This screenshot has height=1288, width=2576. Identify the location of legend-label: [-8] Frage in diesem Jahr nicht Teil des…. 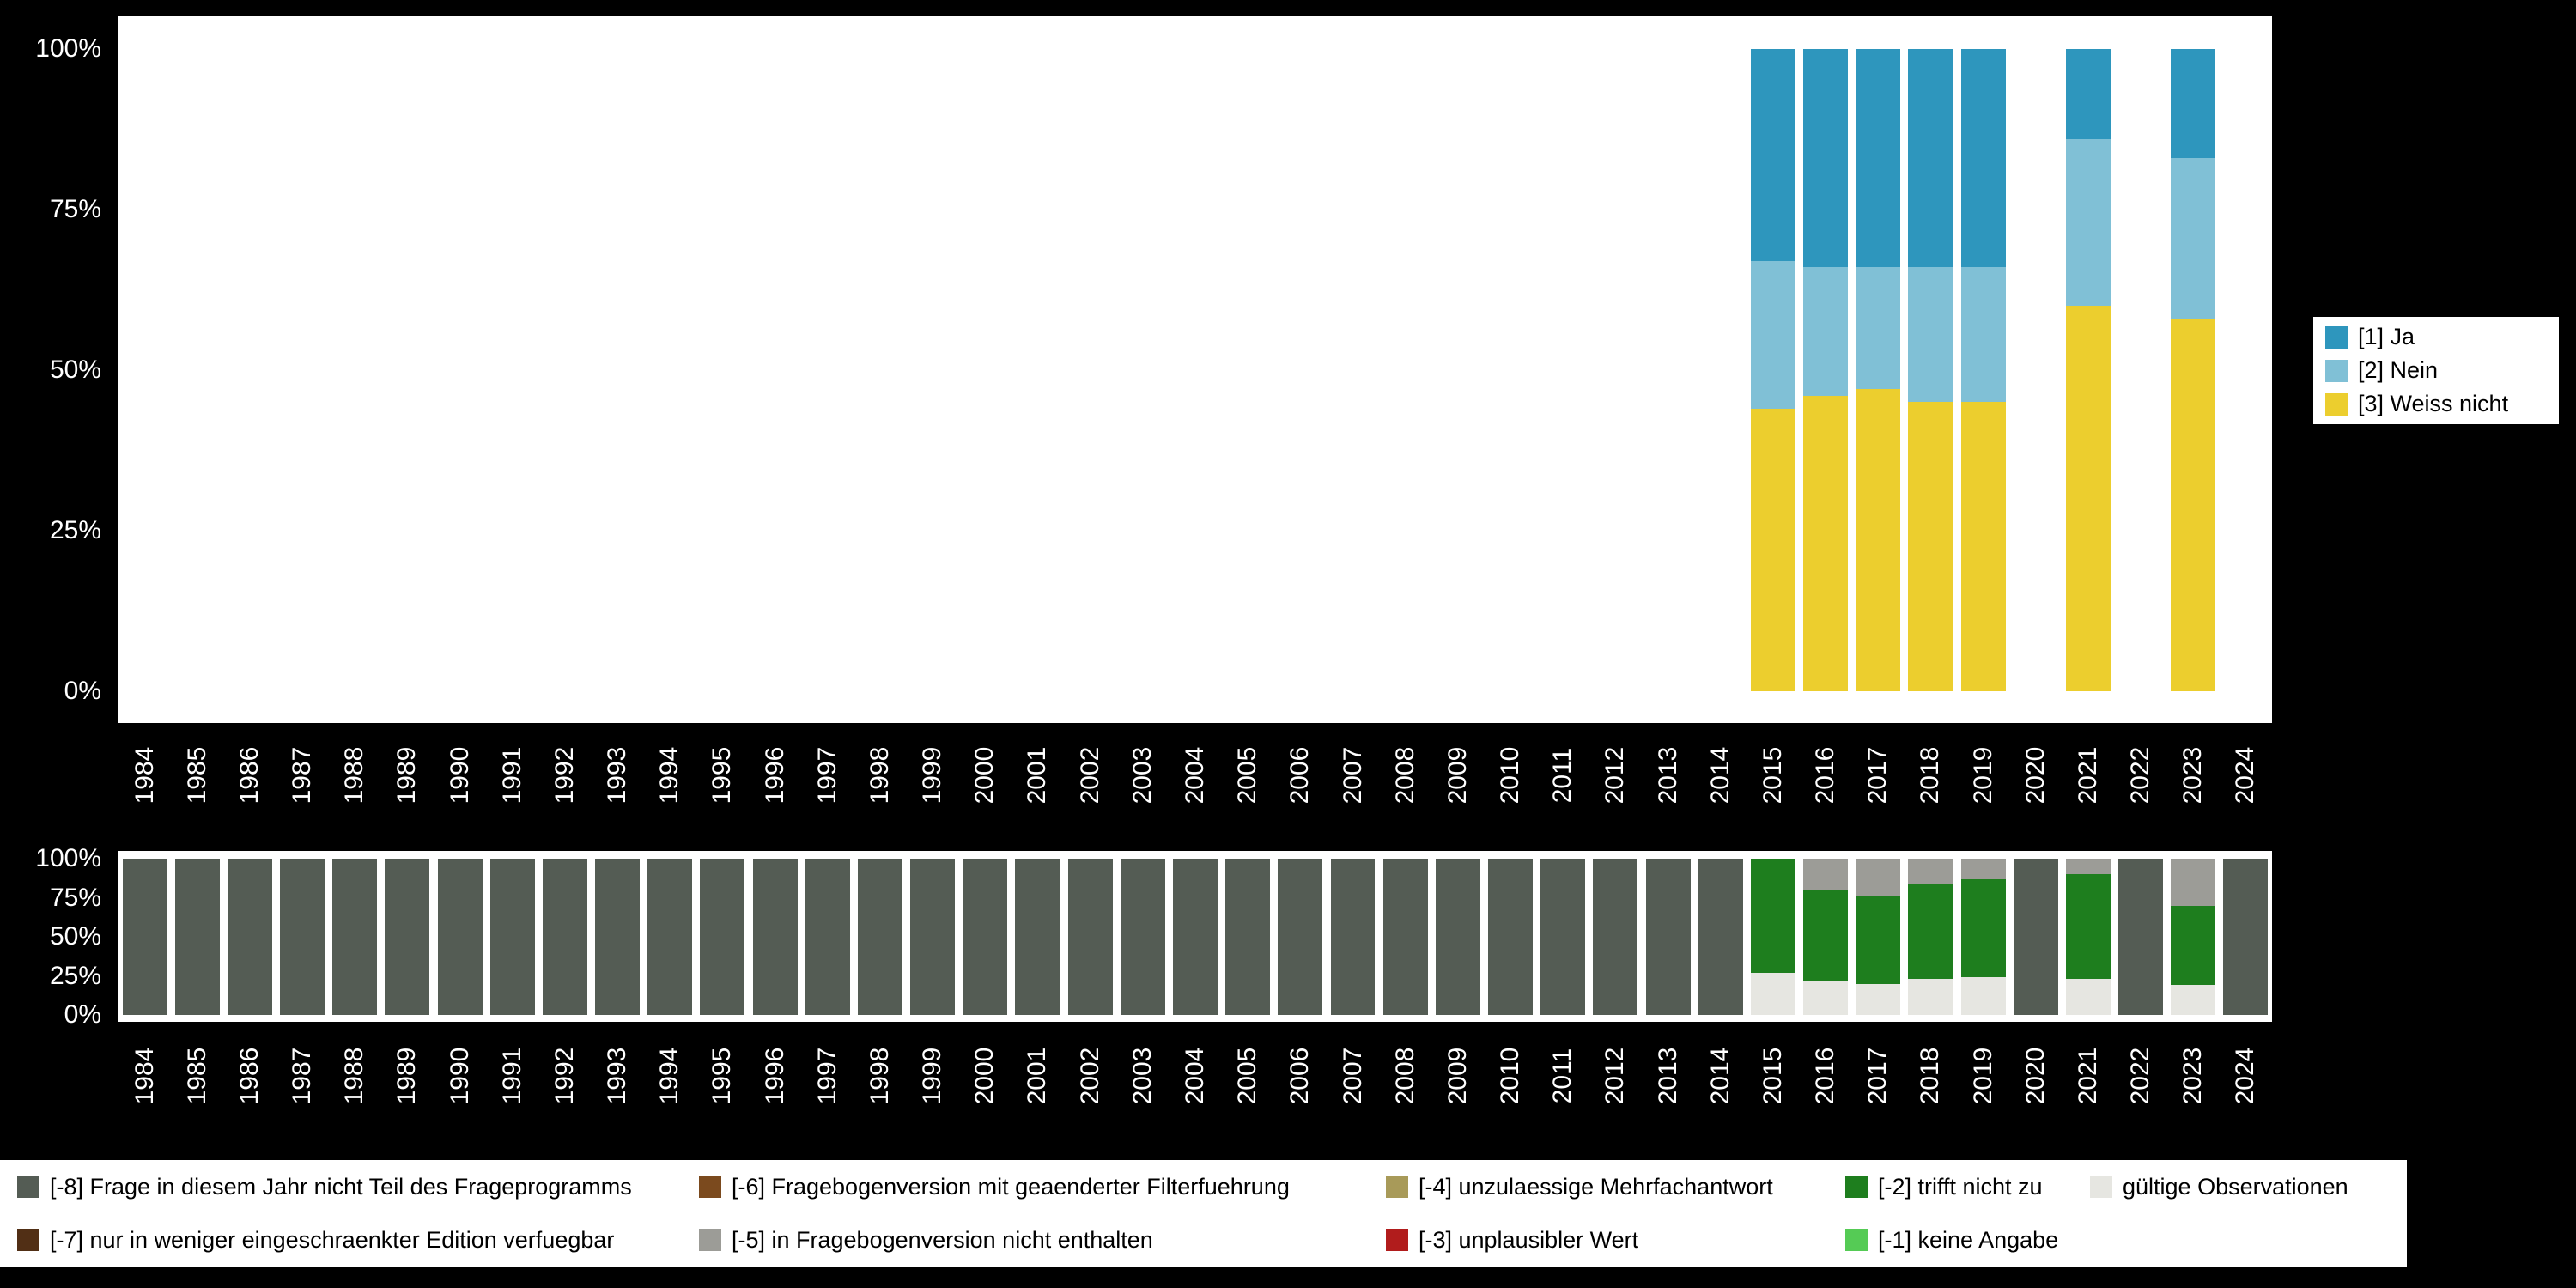
(341, 1186).